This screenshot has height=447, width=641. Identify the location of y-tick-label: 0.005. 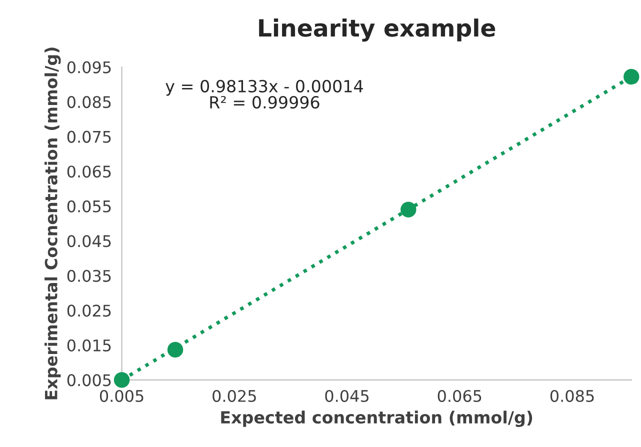
(89, 380).